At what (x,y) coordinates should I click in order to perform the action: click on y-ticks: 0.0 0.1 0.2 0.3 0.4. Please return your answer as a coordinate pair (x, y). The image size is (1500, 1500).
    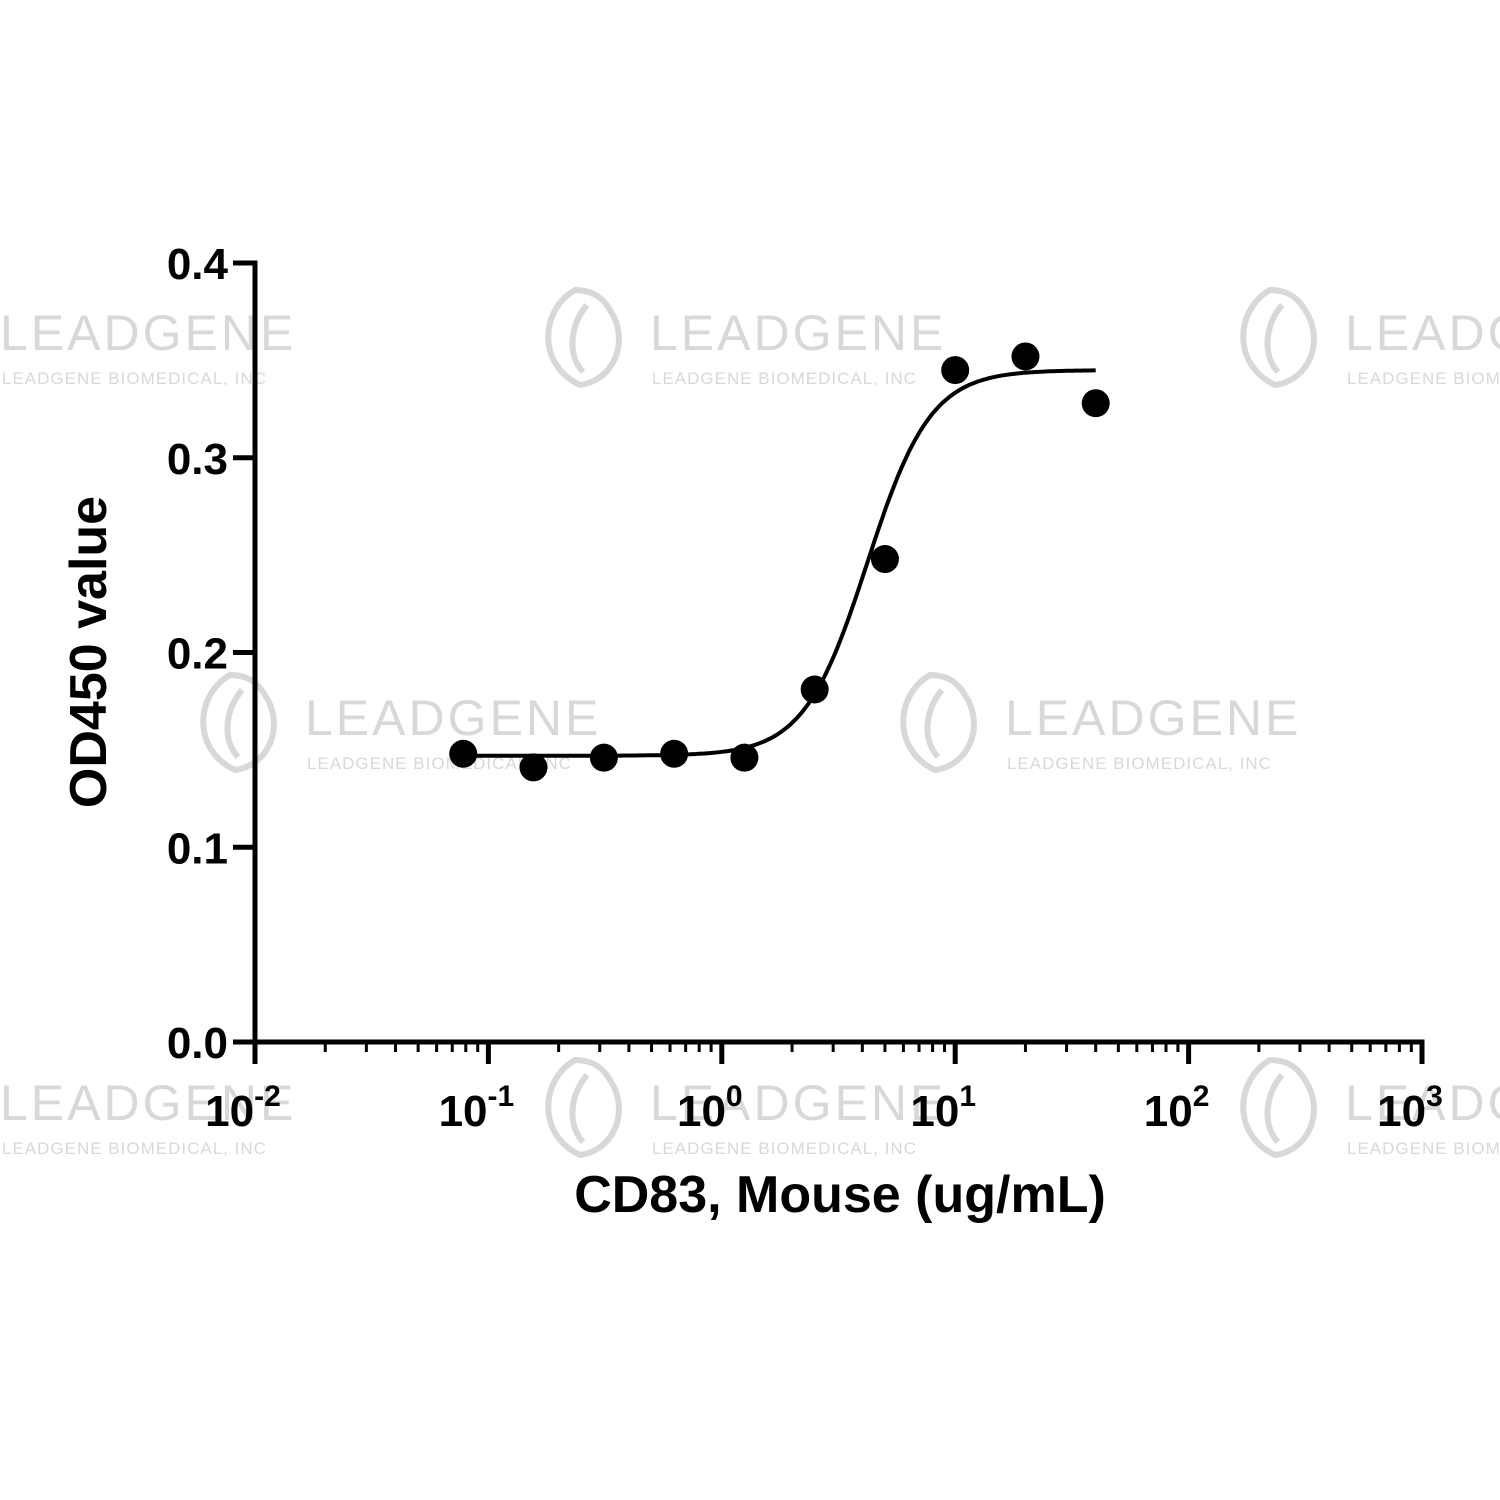
    Looking at the image, I should click on (211, 654).